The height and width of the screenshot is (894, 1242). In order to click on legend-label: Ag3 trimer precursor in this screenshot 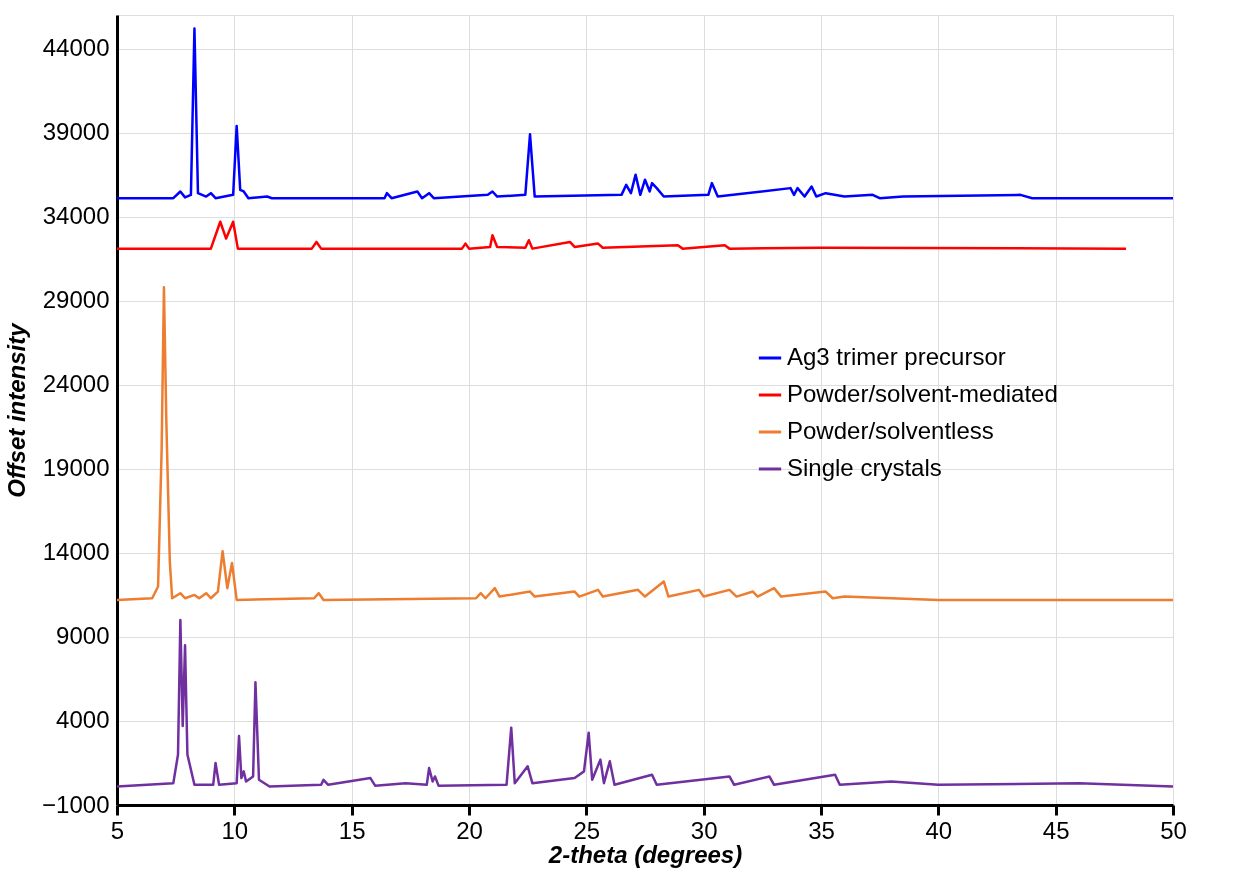, I will do `click(896, 356)`.